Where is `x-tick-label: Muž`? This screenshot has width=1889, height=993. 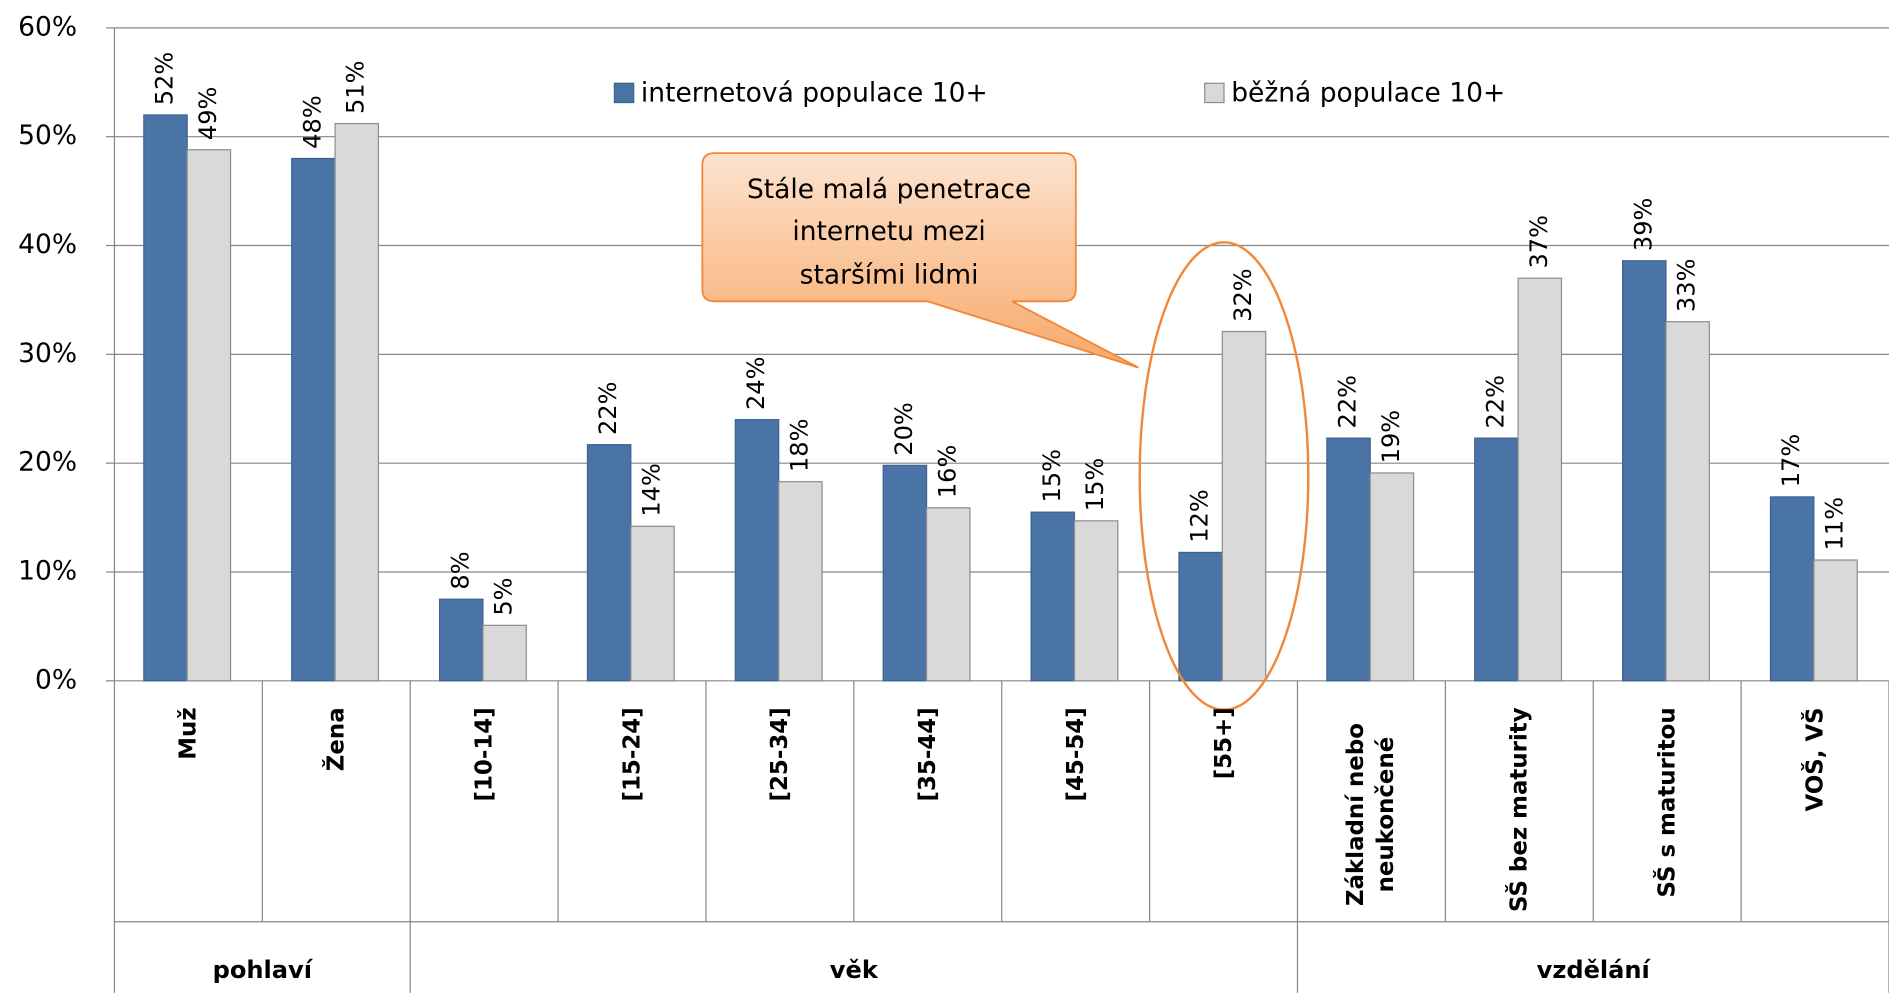
x-tick-label: Muž is located at coordinates (188, 733).